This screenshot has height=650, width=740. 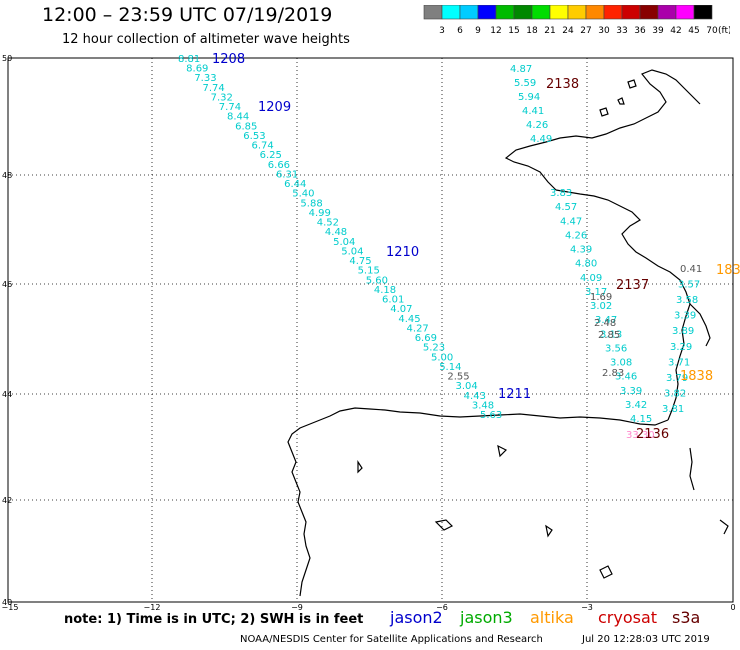 I want to click on swh-value-jason2: 4.75, so click(x=360, y=261).